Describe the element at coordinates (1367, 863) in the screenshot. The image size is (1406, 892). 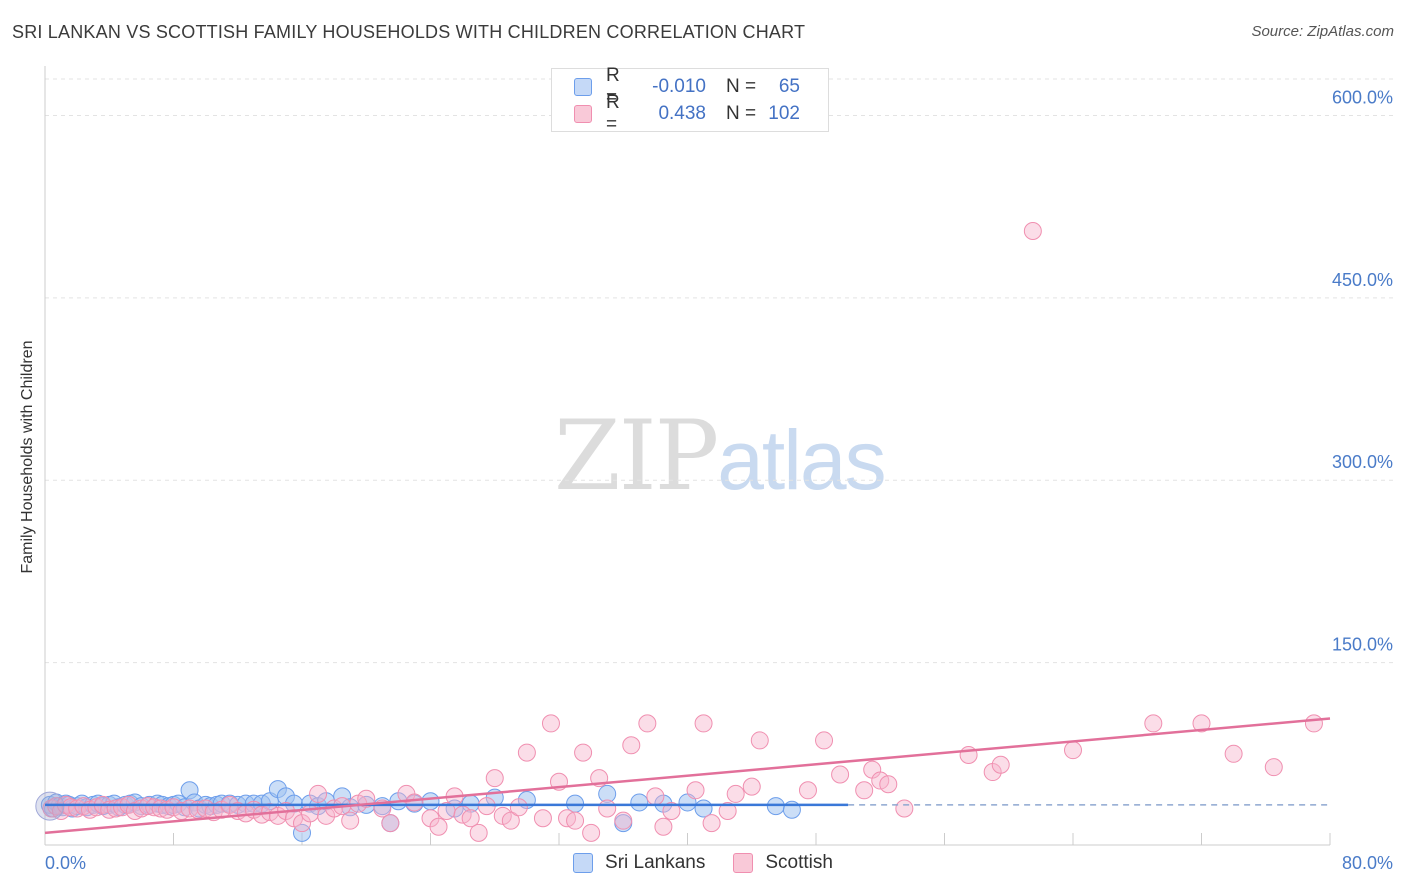
I see `x-tick-label: 80.0%` at that location.